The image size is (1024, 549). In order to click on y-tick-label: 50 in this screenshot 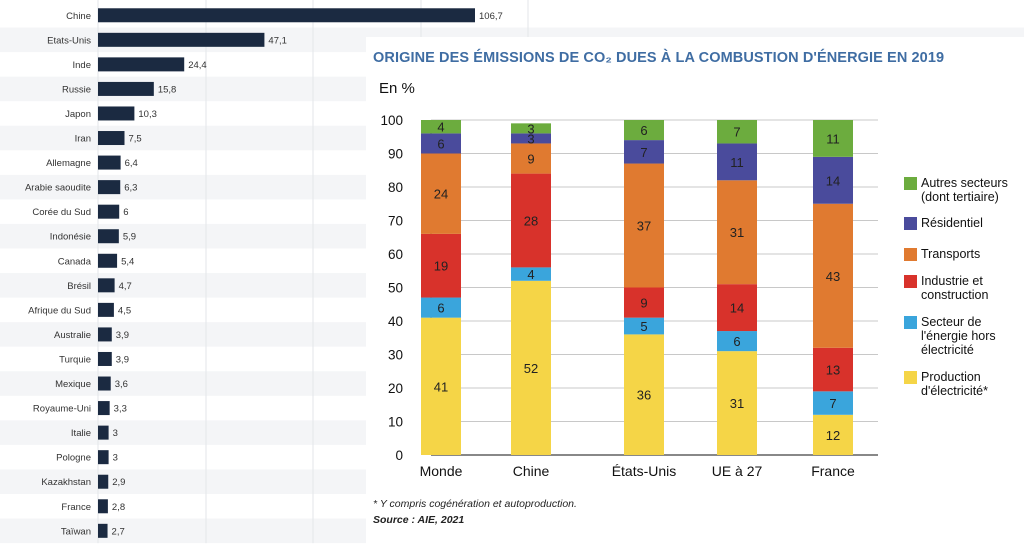, I will do `click(395, 288)`.